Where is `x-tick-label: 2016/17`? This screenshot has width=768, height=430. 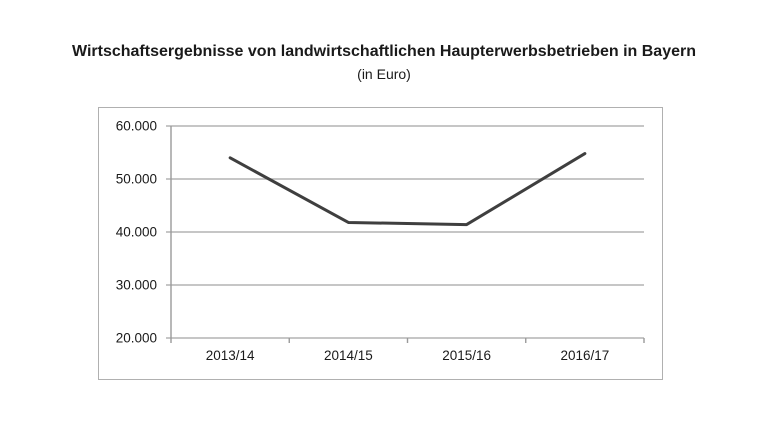
x-tick-label: 2016/17 is located at coordinates (584, 355).